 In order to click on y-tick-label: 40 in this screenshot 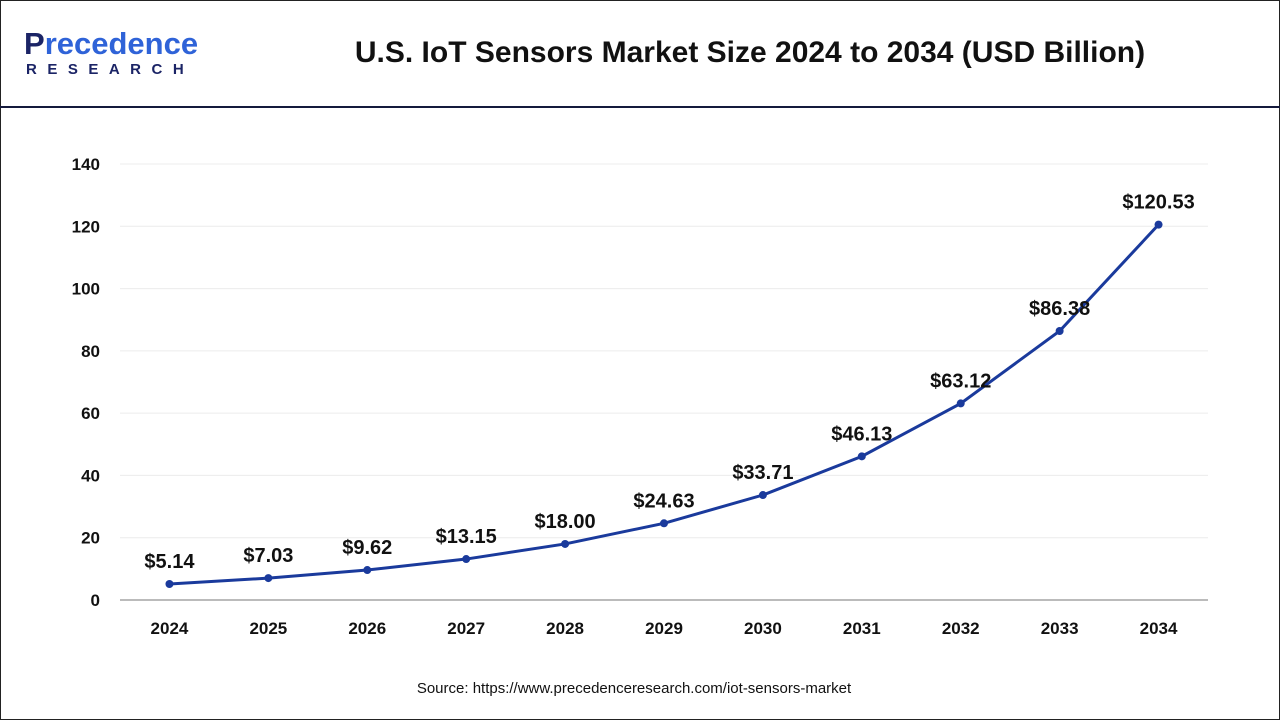, I will do `click(90, 475)`.